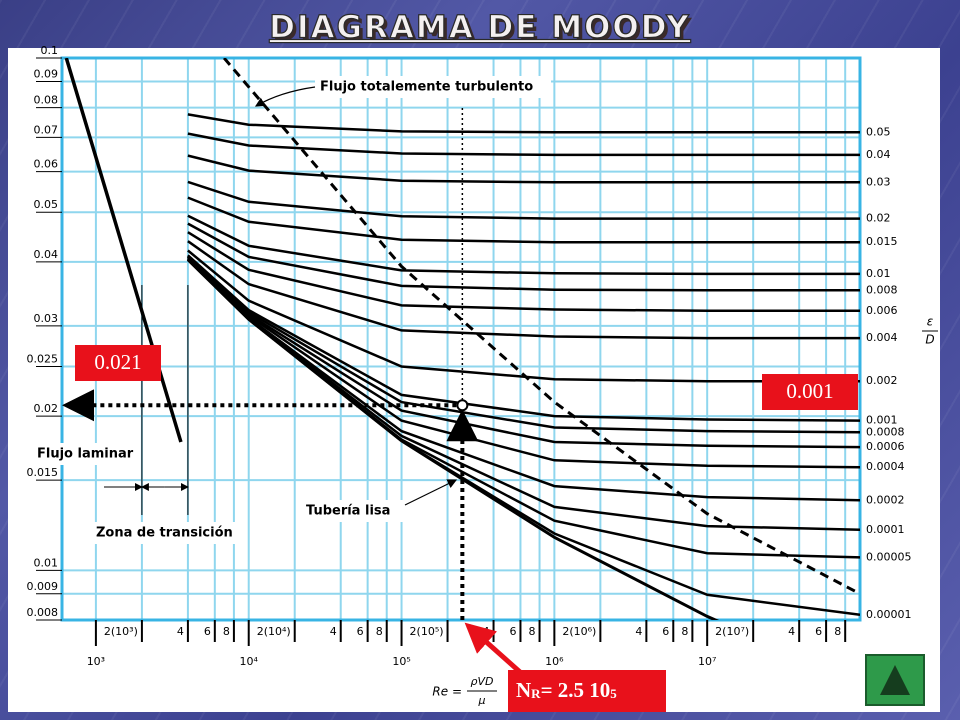 This screenshot has width=960, height=720. What do you see at coordinates (348, 511) in the screenshot?
I see `annotation: Tubería lisa` at bounding box center [348, 511].